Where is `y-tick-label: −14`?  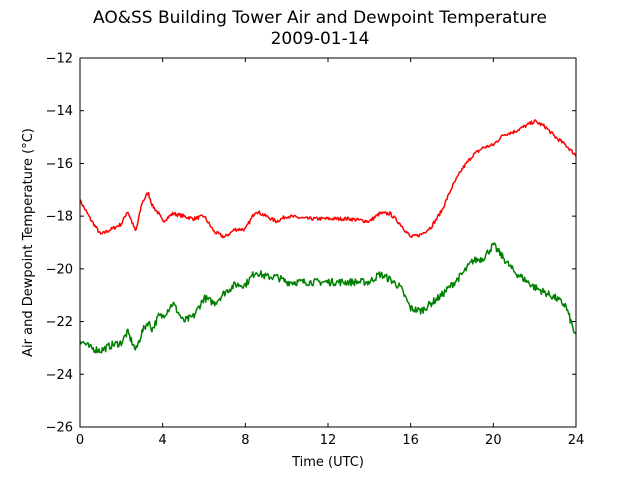
y-tick-label: −14 is located at coordinates (59, 111).